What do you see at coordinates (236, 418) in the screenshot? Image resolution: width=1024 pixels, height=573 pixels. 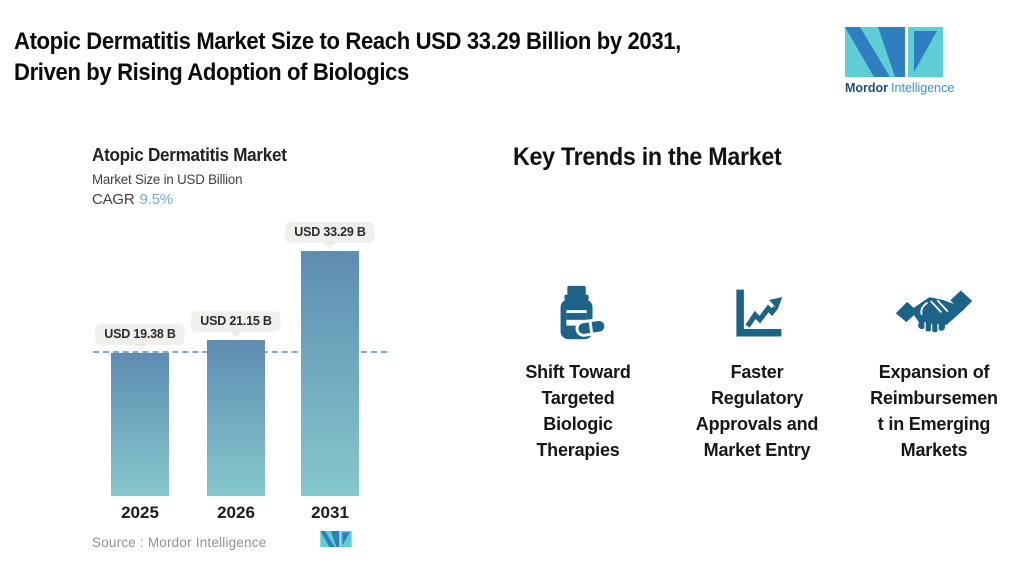 I see `bar-2026` at bounding box center [236, 418].